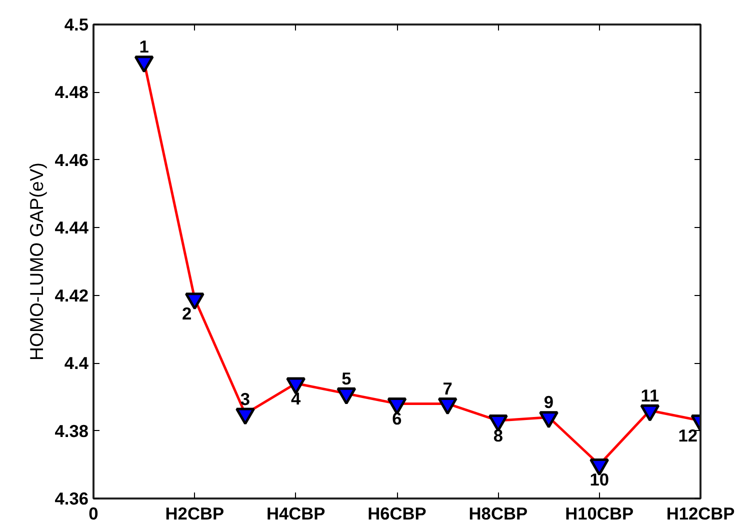  I want to click on x-tick-label: H2CBP, so click(194, 514).